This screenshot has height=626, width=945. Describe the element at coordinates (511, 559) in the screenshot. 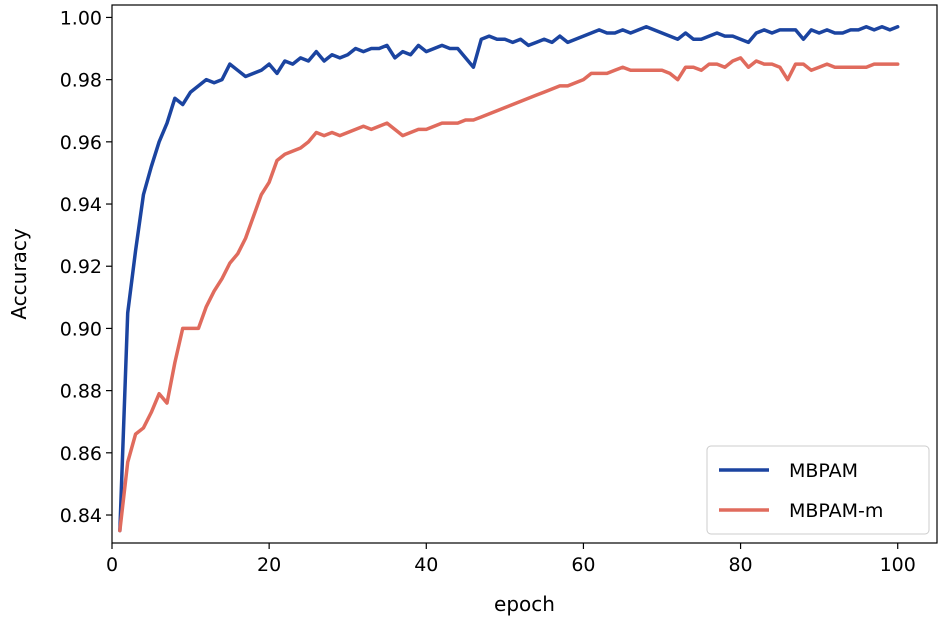

I see `x-axis: 0 20 40 60 80 100` at that location.